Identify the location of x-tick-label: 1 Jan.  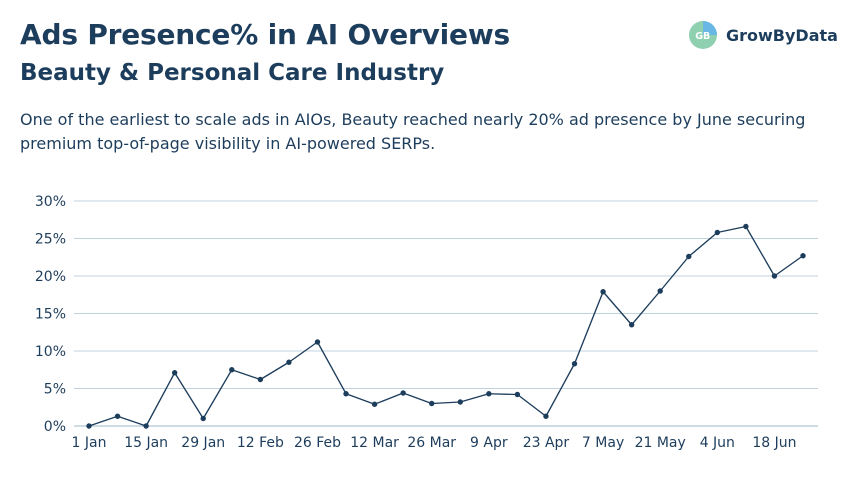
(89, 443).